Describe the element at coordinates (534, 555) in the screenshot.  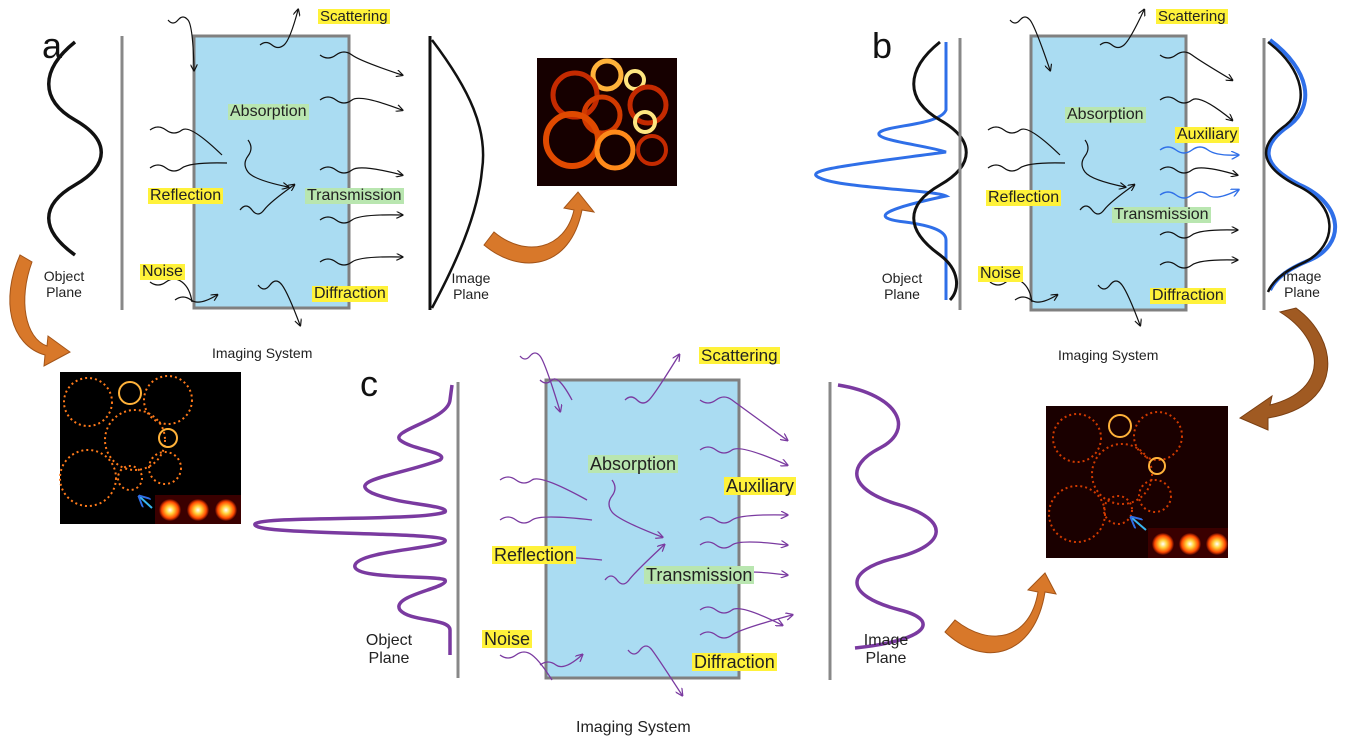
I see `label-reflection-c: Reflection` at that location.